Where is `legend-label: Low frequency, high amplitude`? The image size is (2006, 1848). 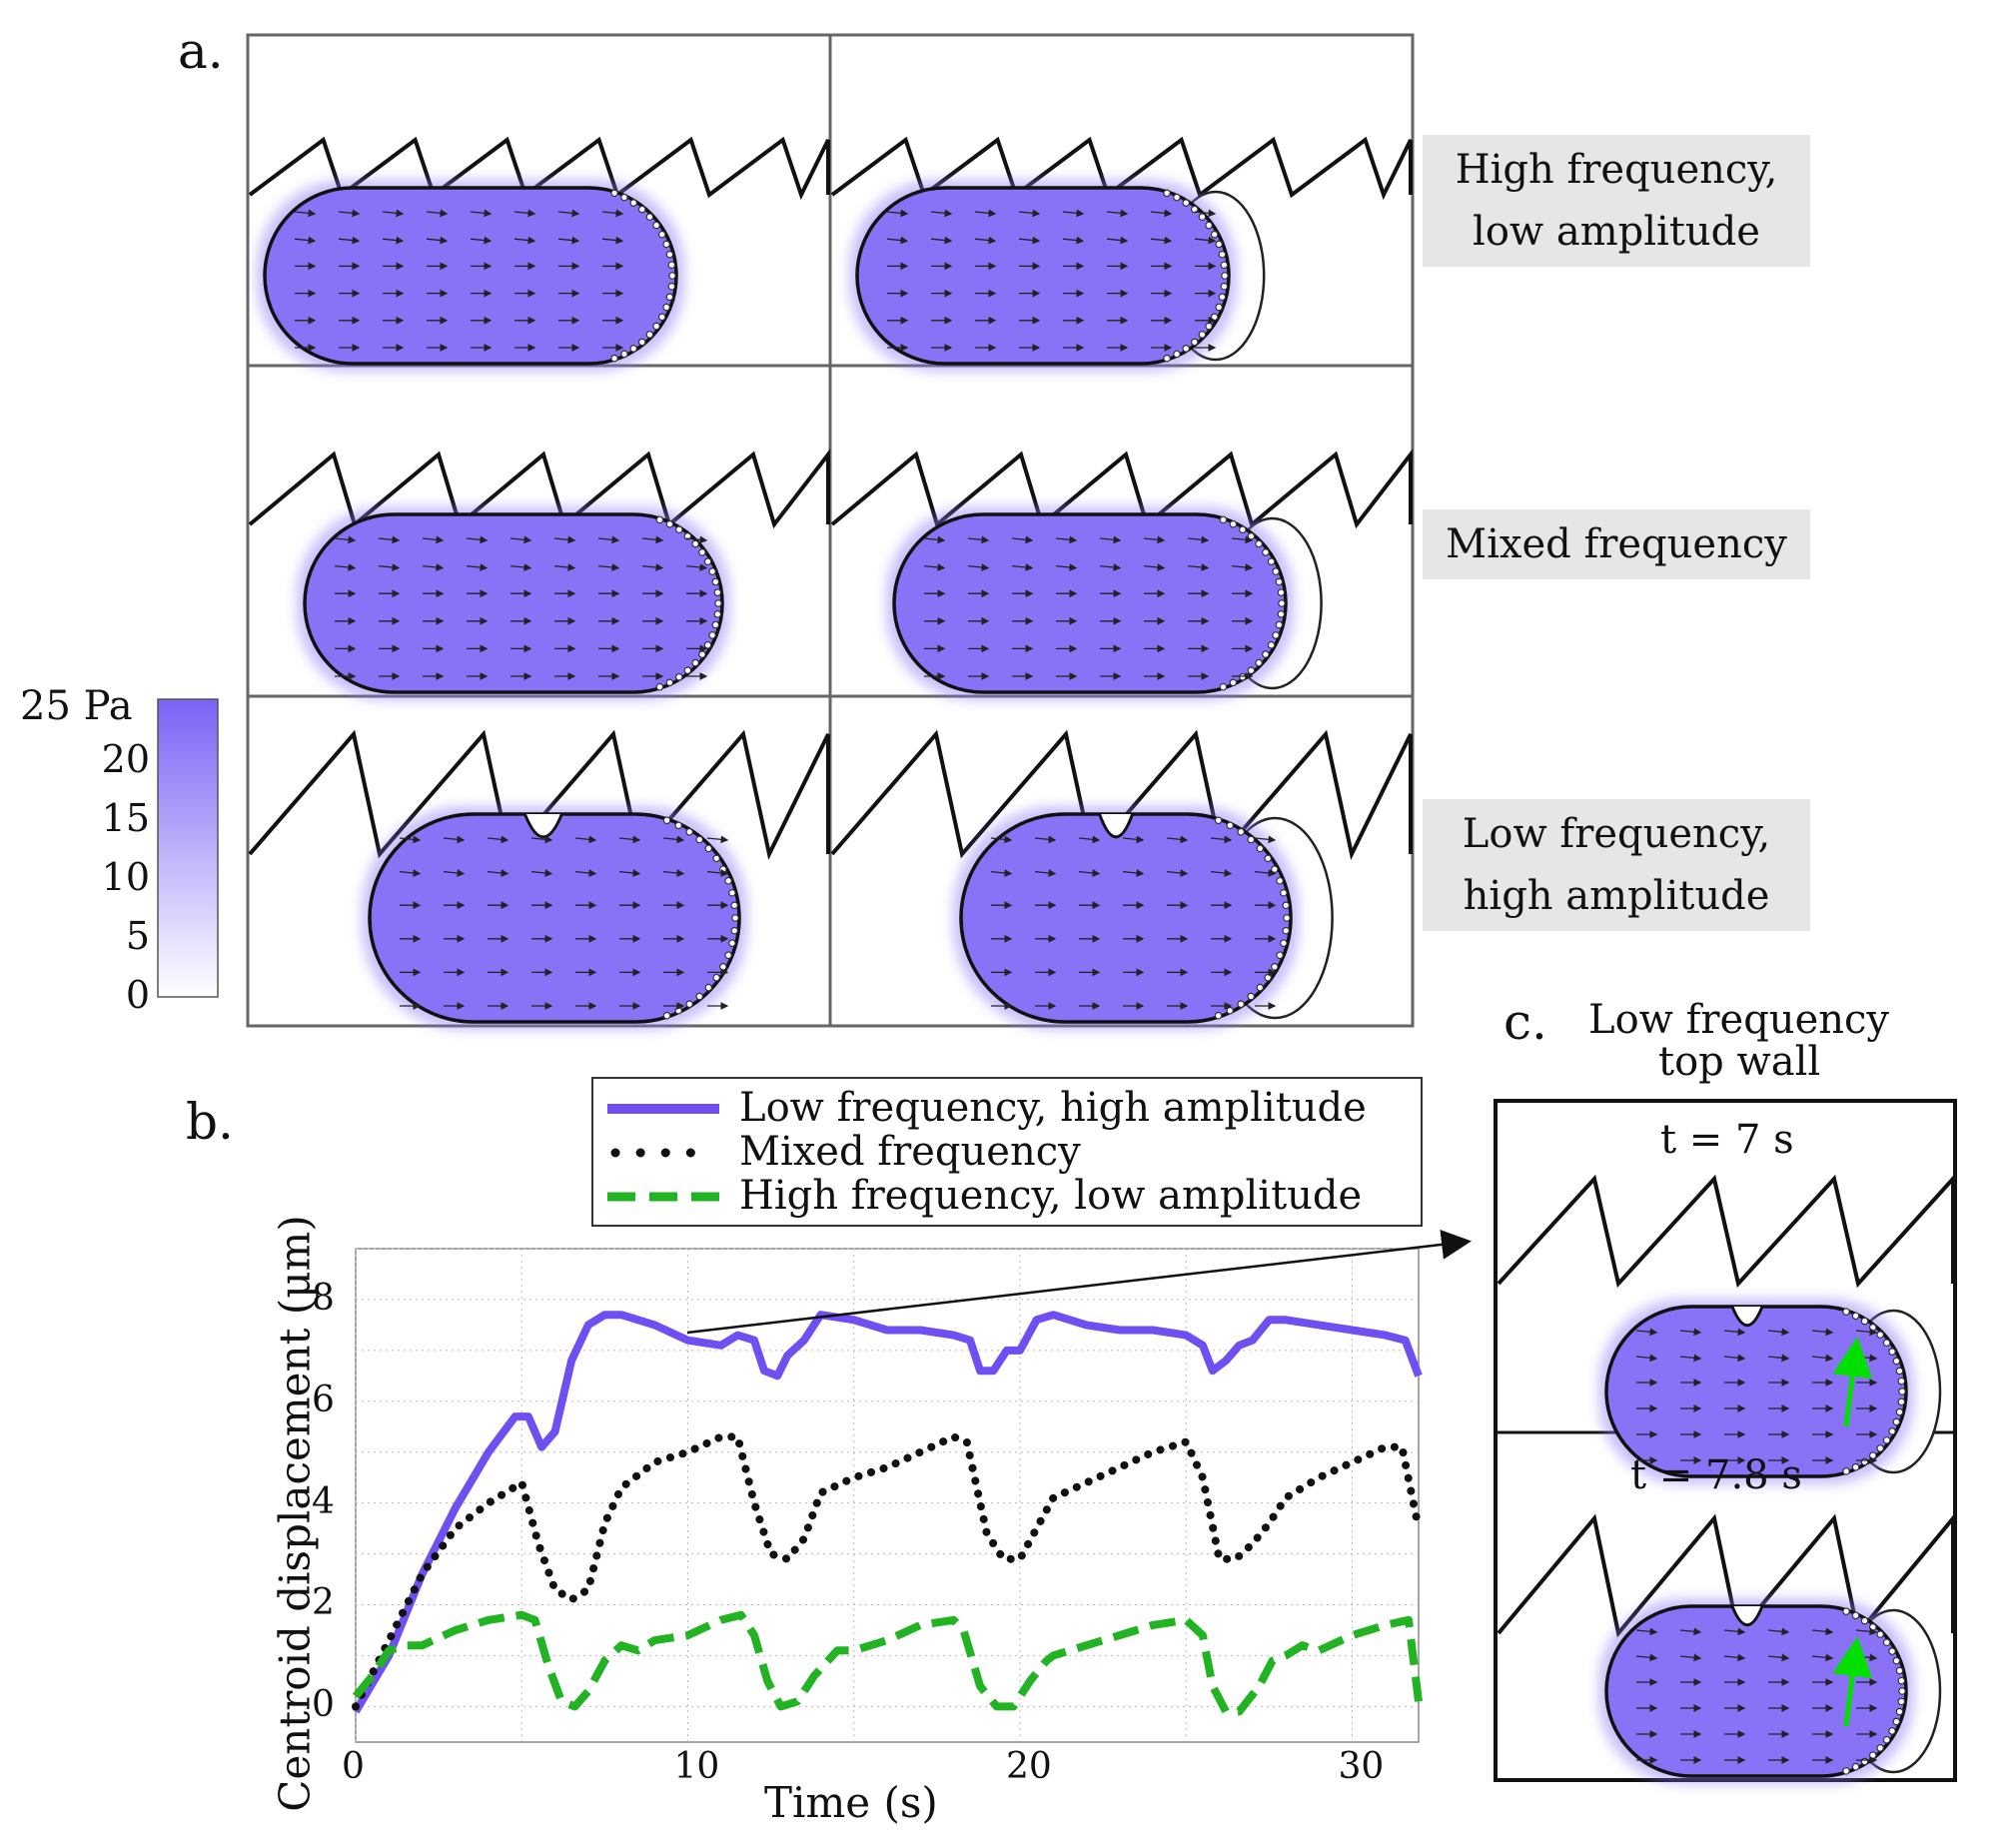 legend-label: Low frequency, high amplitude is located at coordinates (1053, 1108).